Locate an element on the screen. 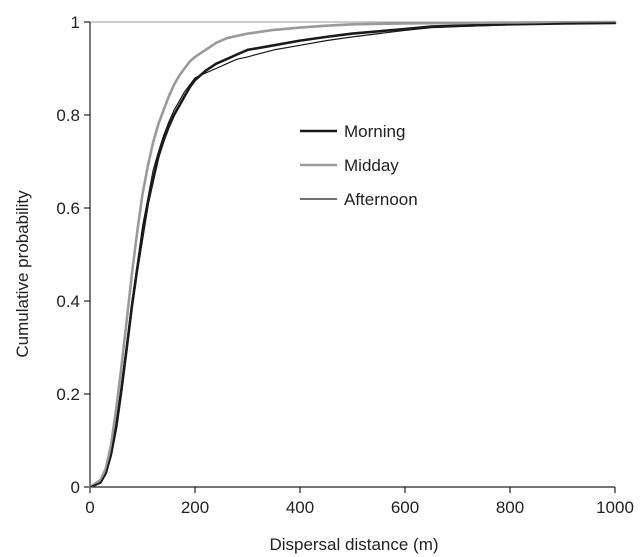  y-tick-label: 0.6 is located at coordinates (68, 208).